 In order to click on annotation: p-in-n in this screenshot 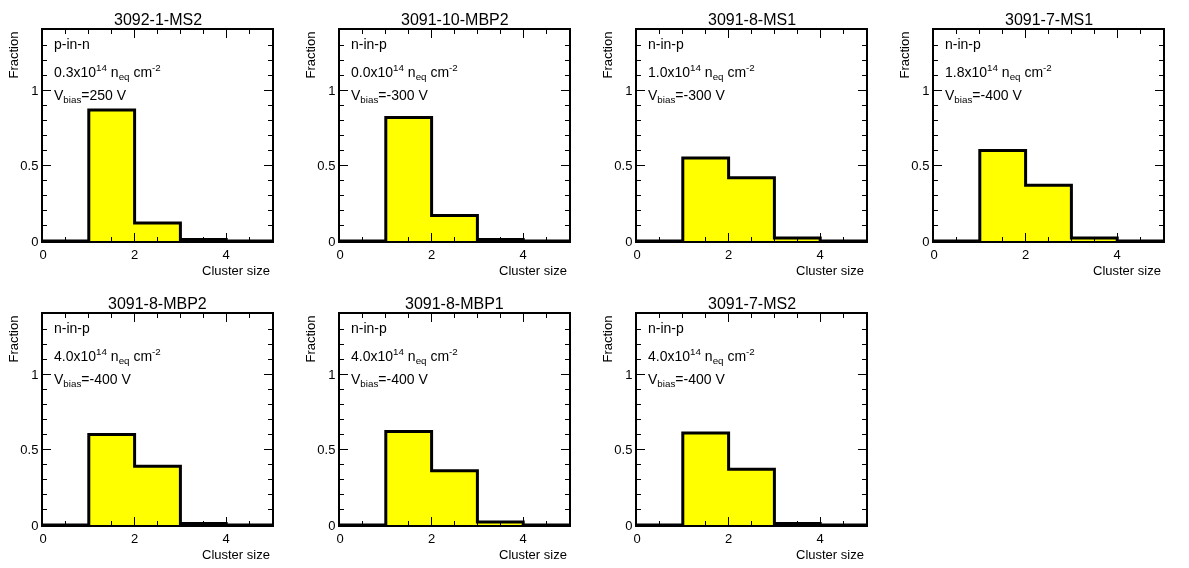, I will do `click(72, 44)`.